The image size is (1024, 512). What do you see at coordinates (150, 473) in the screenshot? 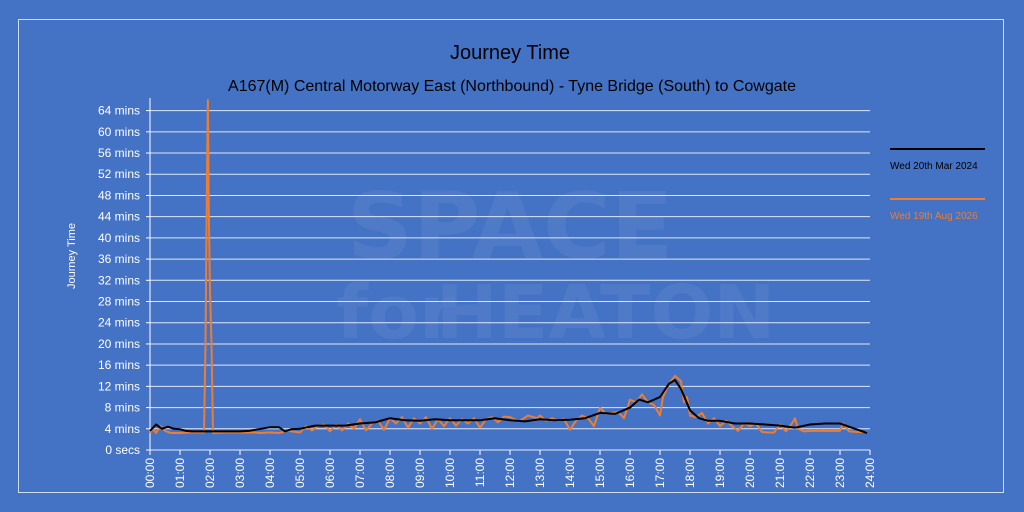
I see `x-tick-label: 00:00` at bounding box center [150, 473].